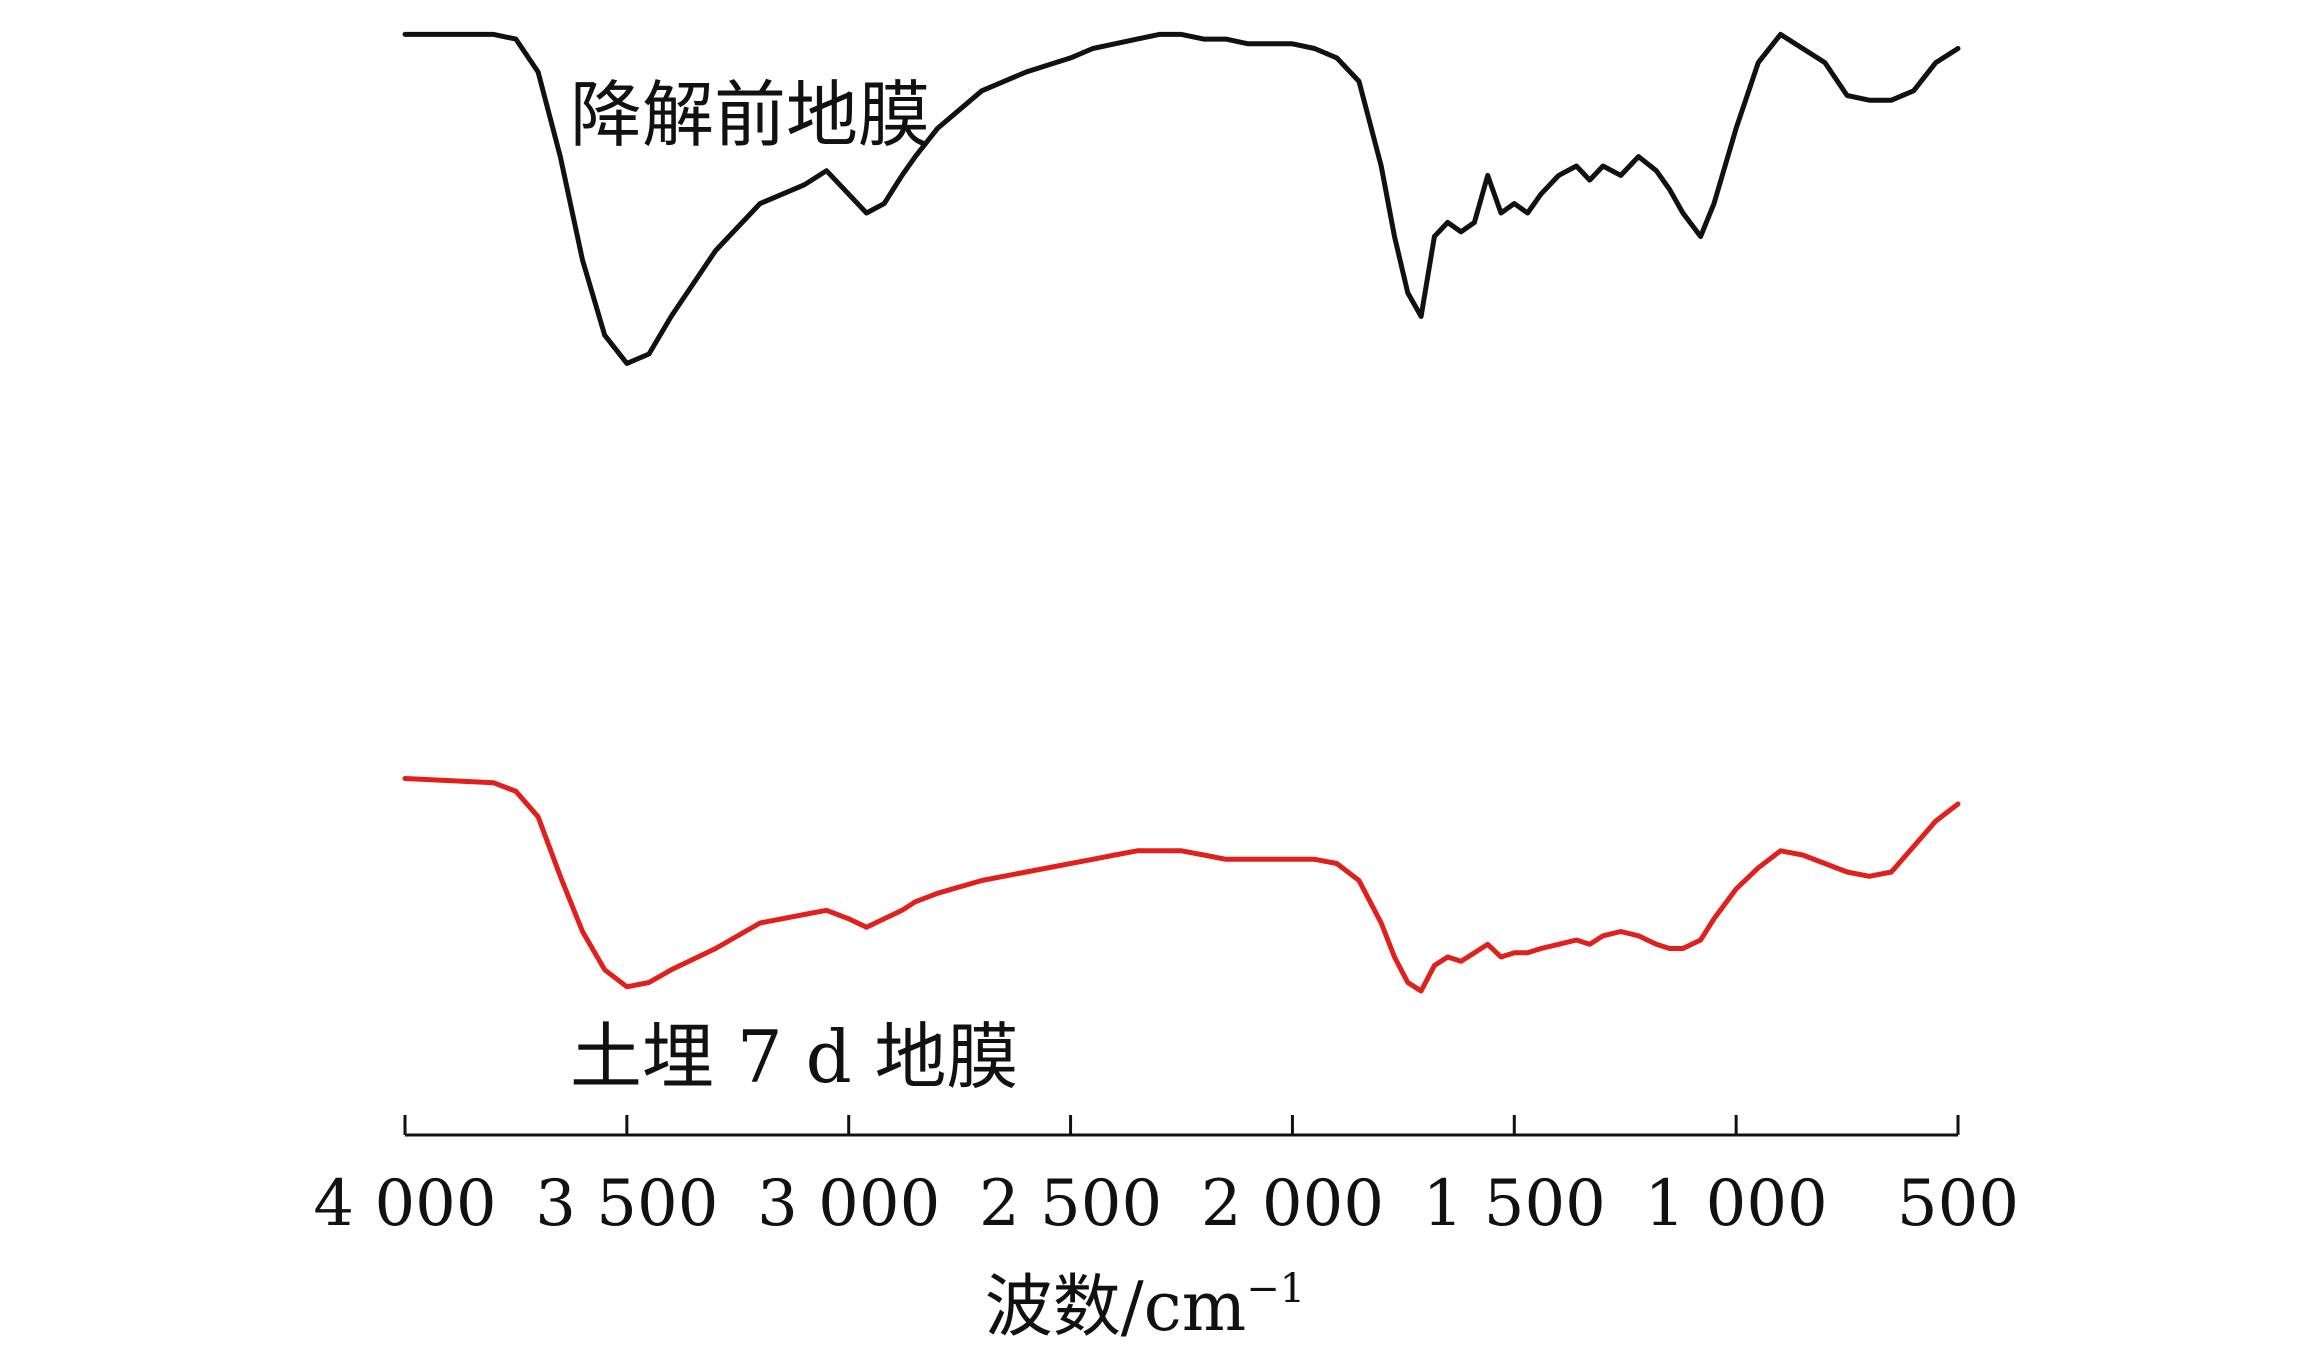 The height and width of the screenshot is (1354, 2304). Describe the element at coordinates (1275, 1289) in the screenshot. I see `x-axis-title-superscript: −1` at that location.